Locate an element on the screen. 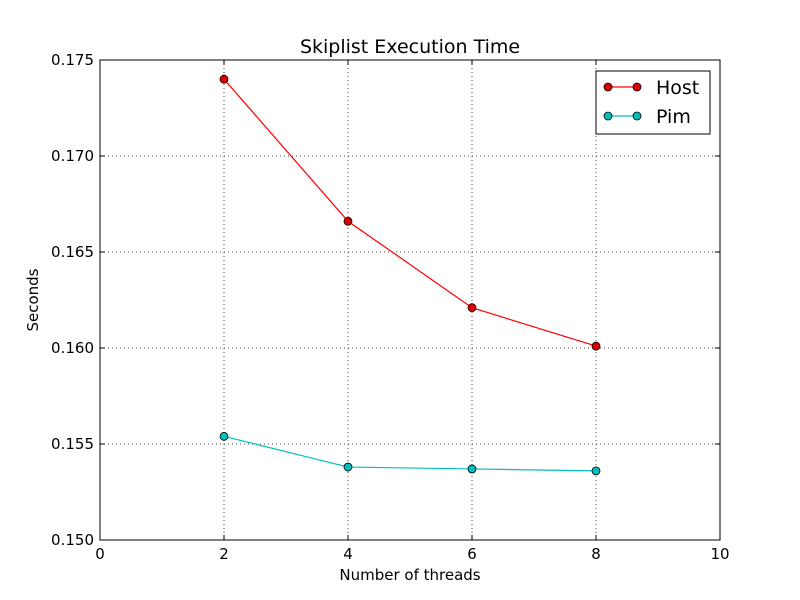 This screenshot has height=600, width=800. y-tick-label: 0.160 is located at coordinates (72, 348).